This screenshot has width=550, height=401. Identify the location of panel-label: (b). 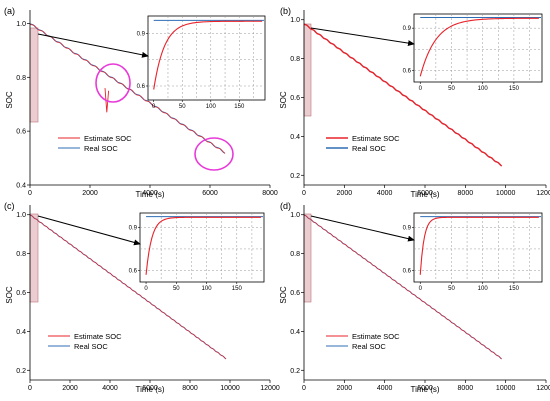
(285, 11).